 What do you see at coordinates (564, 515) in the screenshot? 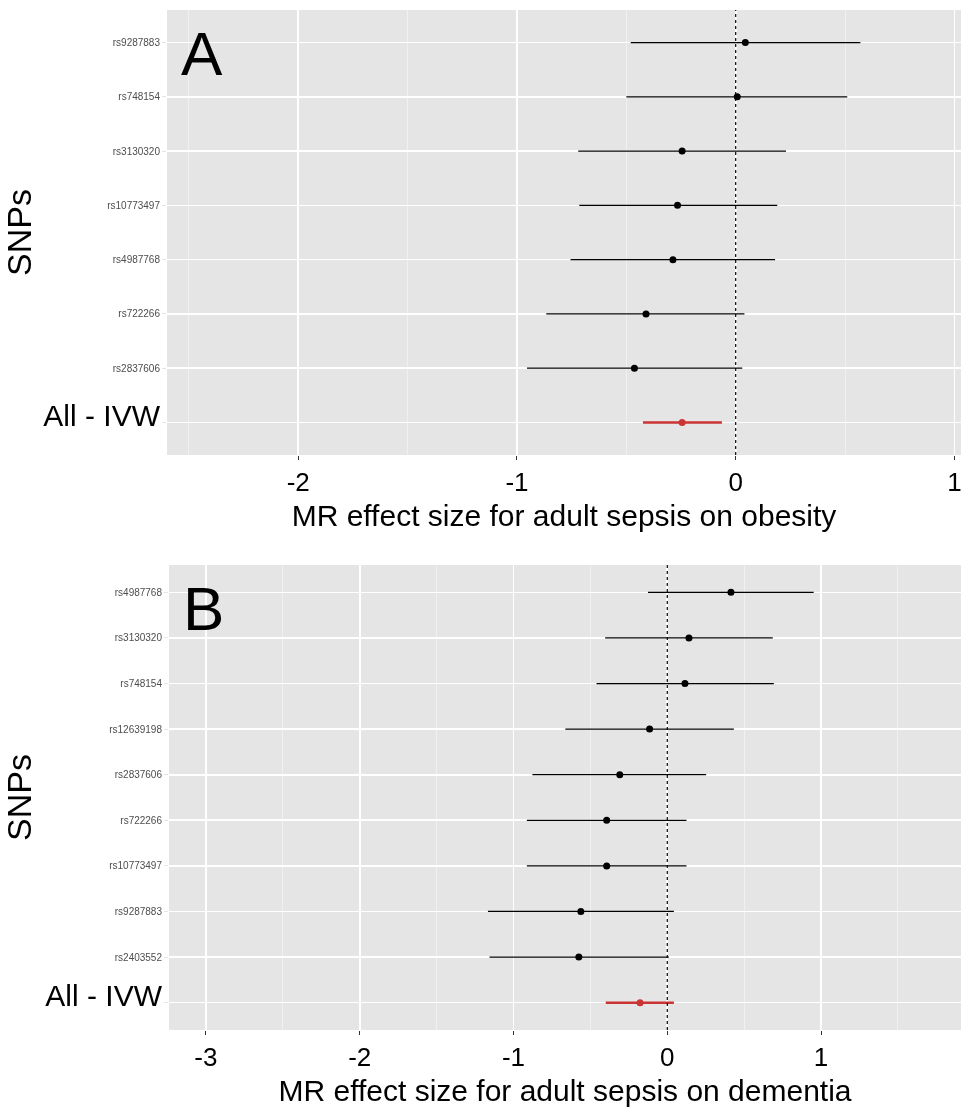
I see `x-axis-title: MR effect size for adult sepsis on obesity` at bounding box center [564, 515].